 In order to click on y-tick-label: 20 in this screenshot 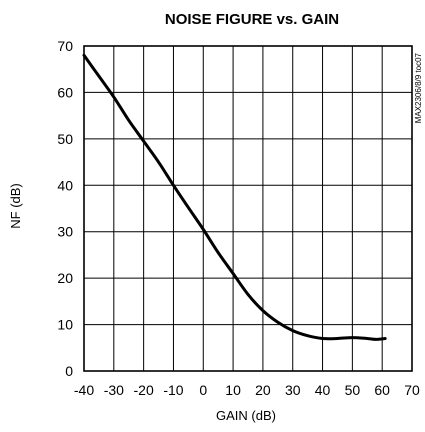, I will do `click(65, 278)`.